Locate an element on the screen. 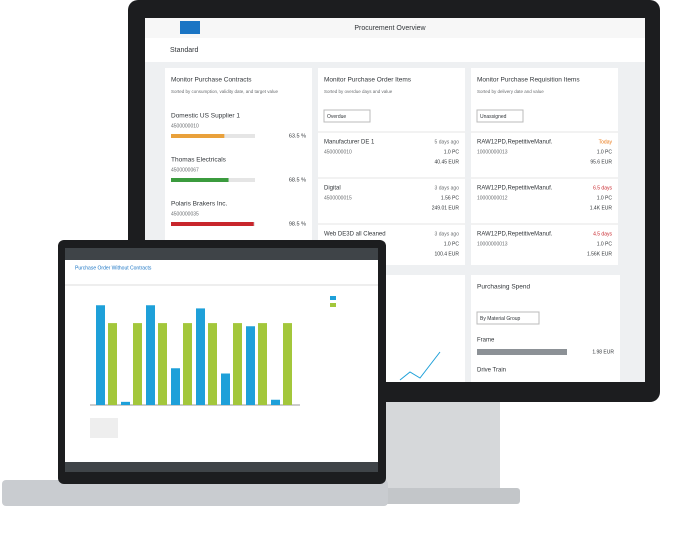 This screenshot has width=679, height=543. dropdown-value: Unassigned is located at coordinates (493, 117).